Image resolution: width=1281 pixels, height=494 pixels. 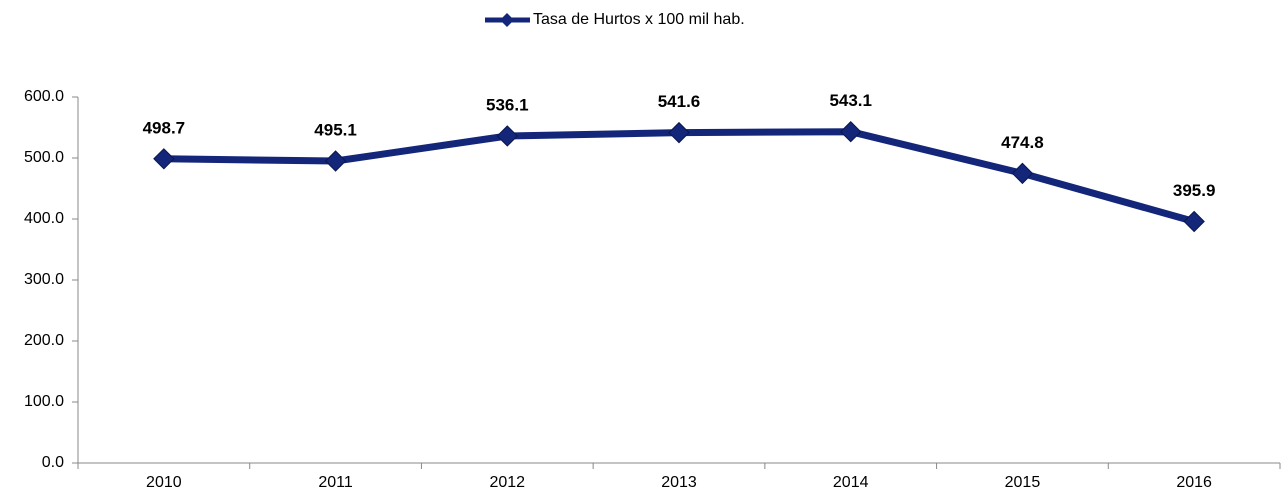 What do you see at coordinates (53, 462) in the screenshot?
I see `y-tick-label: 0.0` at bounding box center [53, 462].